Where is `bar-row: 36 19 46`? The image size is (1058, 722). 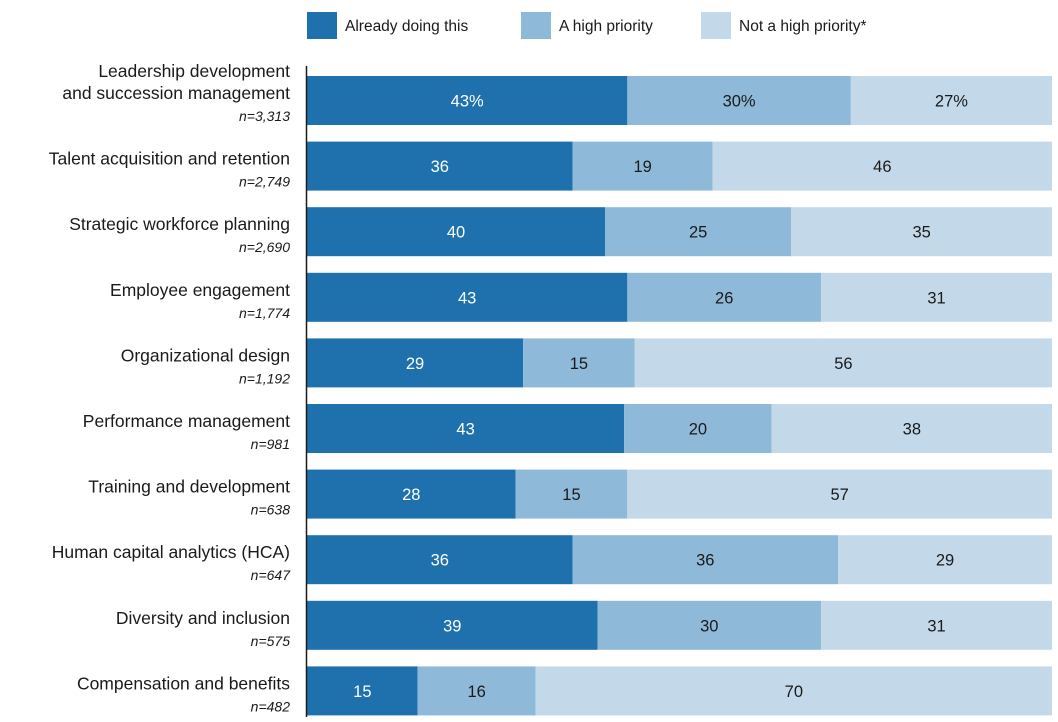
bar-row: 36 19 46 is located at coordinates (679, 166).